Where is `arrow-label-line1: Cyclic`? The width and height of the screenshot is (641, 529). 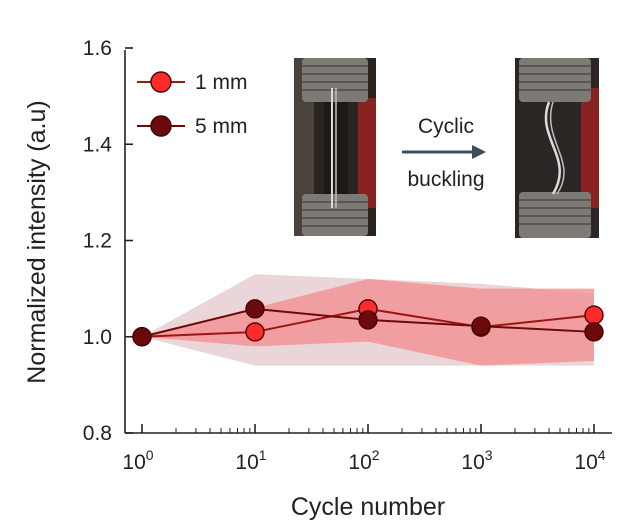 arrow-label-line1: Cyclic is located at coordinates (446, 126).